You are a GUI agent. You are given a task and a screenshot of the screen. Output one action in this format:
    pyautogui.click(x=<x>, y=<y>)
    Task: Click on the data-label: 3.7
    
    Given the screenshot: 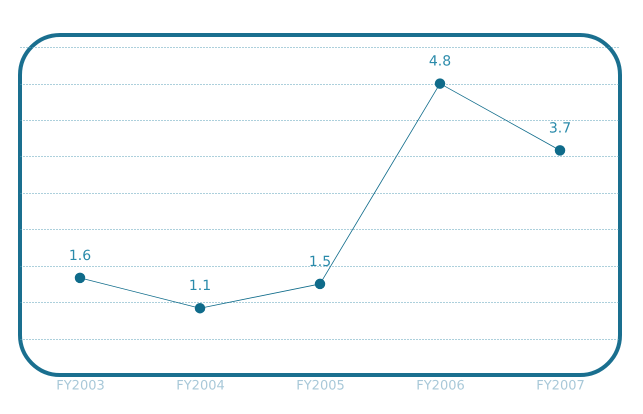 What is the action you would take?
    pyautogui.click(x=560, y=128)
    